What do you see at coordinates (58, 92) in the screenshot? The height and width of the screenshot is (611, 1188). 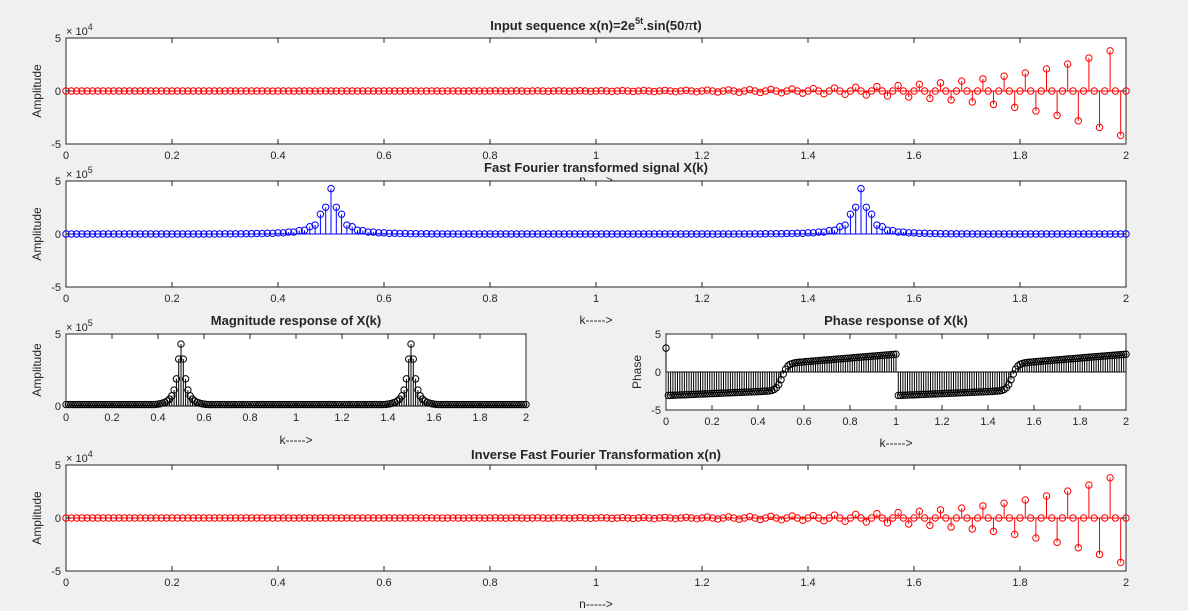 I see `y-tick-label: 0` at bounding box center [58, 92].